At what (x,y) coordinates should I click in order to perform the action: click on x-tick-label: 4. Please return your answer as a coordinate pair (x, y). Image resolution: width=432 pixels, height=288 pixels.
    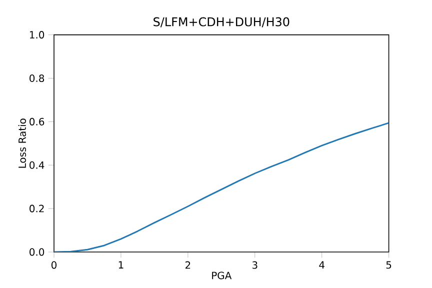
    Looking at the image, I should click on (321, 265).